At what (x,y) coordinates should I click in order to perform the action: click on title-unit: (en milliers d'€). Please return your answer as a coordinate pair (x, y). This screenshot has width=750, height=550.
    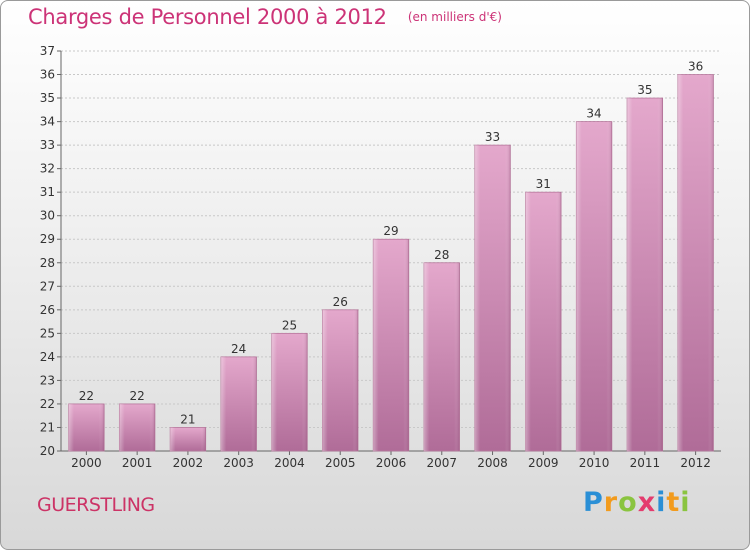
    Looking at the image, I should click on (454, 17).